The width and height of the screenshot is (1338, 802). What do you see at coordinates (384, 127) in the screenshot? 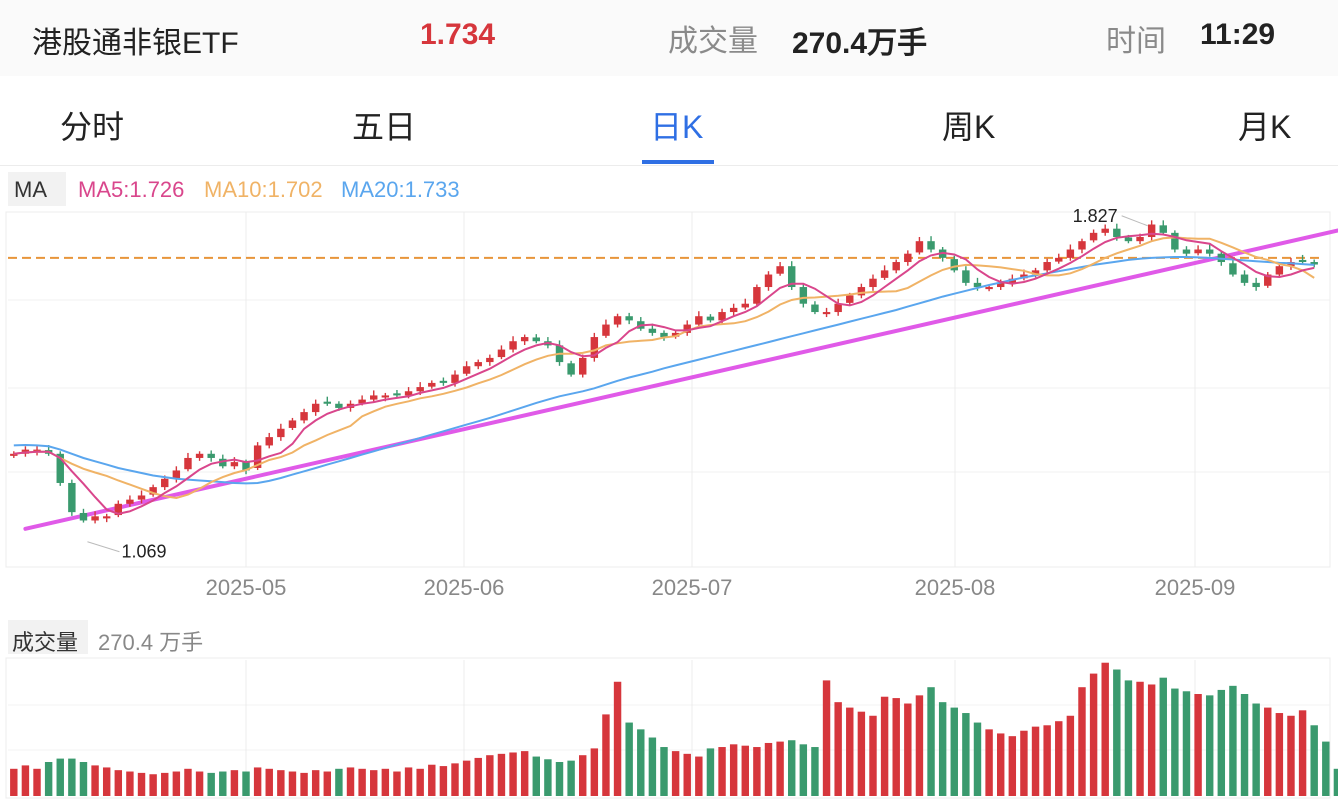
I see `tab-five-day: 五日` at bounding box center [384, 127].